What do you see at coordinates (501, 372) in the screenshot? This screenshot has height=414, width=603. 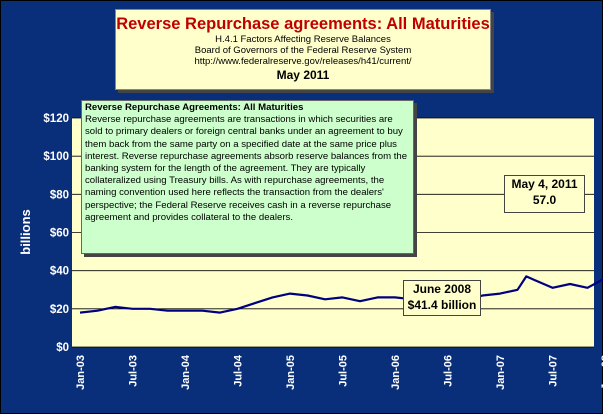 I see `x-tick-label: Jan-07` at bounding box center [501, 372].